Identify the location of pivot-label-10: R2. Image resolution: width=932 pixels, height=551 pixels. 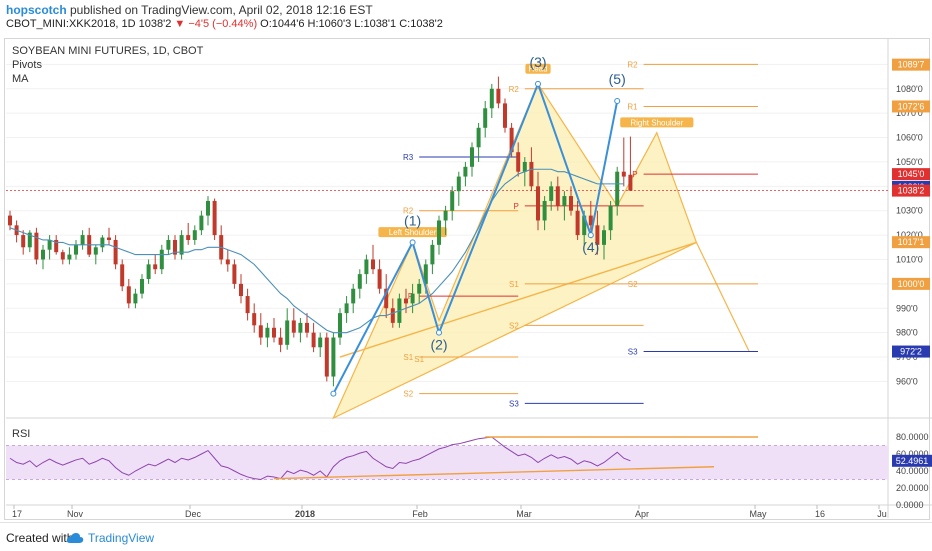
(632, 64).